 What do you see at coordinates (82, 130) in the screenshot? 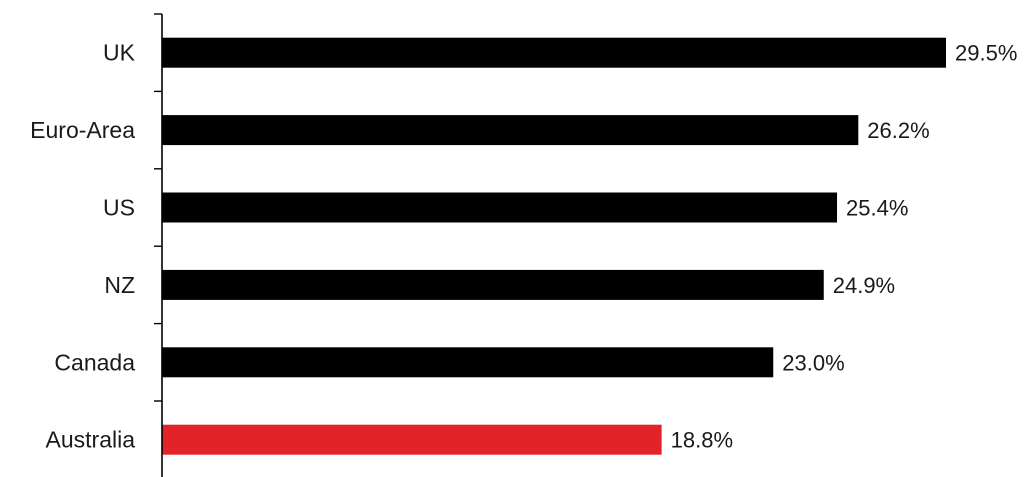
I see `category-label-euro-area: Euro-Area` at bounding box center [82, 130].